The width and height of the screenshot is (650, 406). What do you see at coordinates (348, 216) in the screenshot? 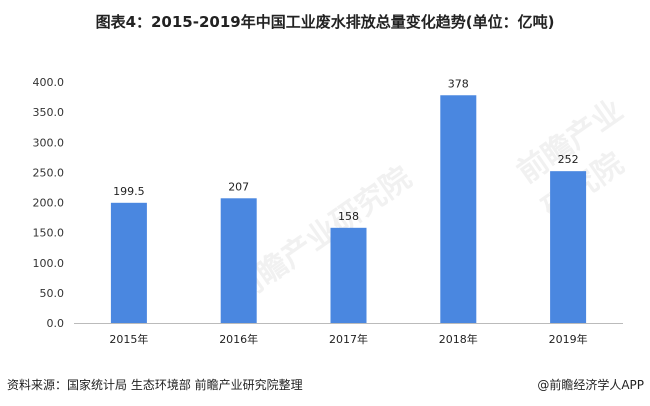
I see `data-label: 158` at bounding box center [348, 216].